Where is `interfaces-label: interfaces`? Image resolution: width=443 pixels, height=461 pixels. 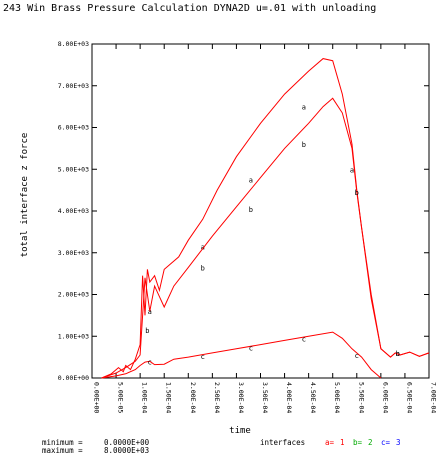
interfaces-label: interfaces is located at coordinates (282, 442).